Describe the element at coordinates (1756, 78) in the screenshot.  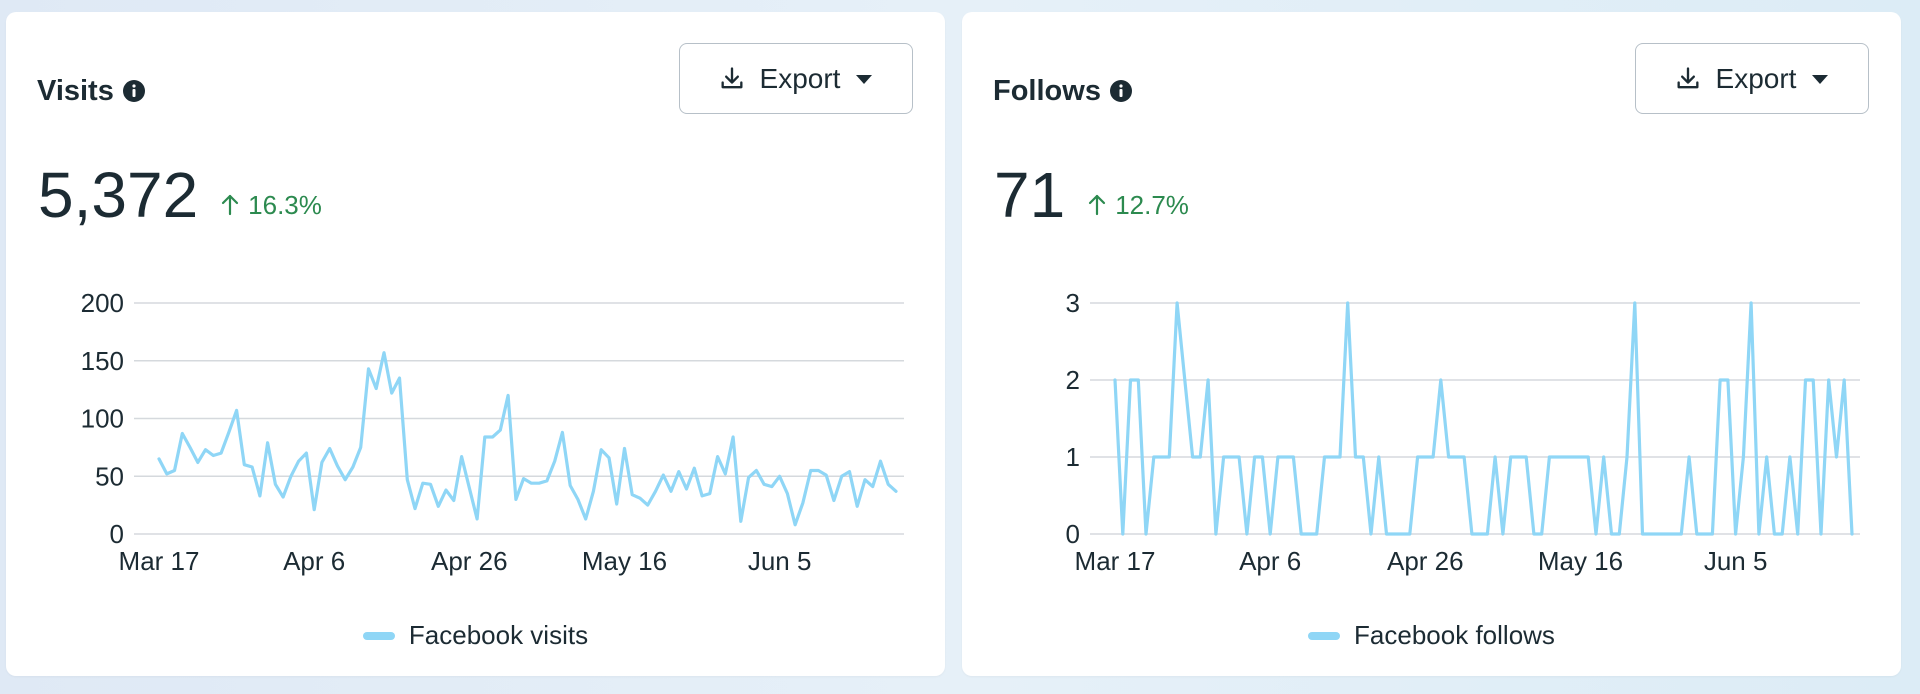
I see `follows-export-label: Export` at that location.